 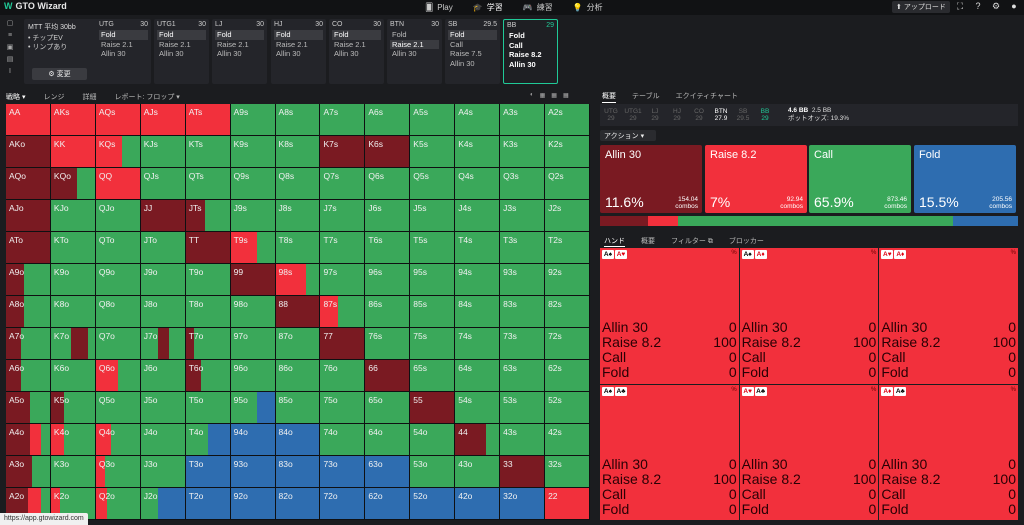 I want to click on hand-cell-42o: 42o, so click(x=478, y=504).